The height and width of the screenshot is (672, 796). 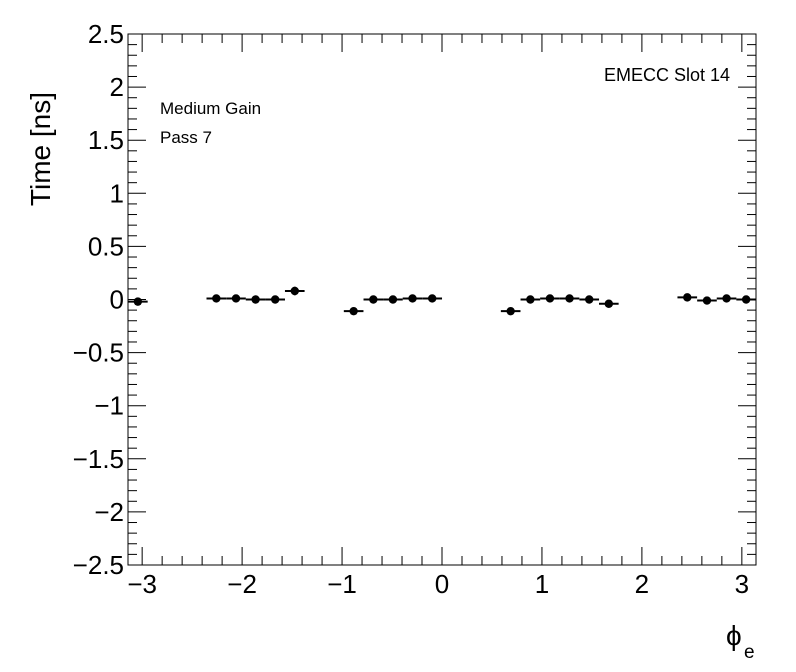 What do you see at coordinates (749, 652) in the screenshot?
I see `x-axis-title-subscript: e` at bounding box center [749, 652].